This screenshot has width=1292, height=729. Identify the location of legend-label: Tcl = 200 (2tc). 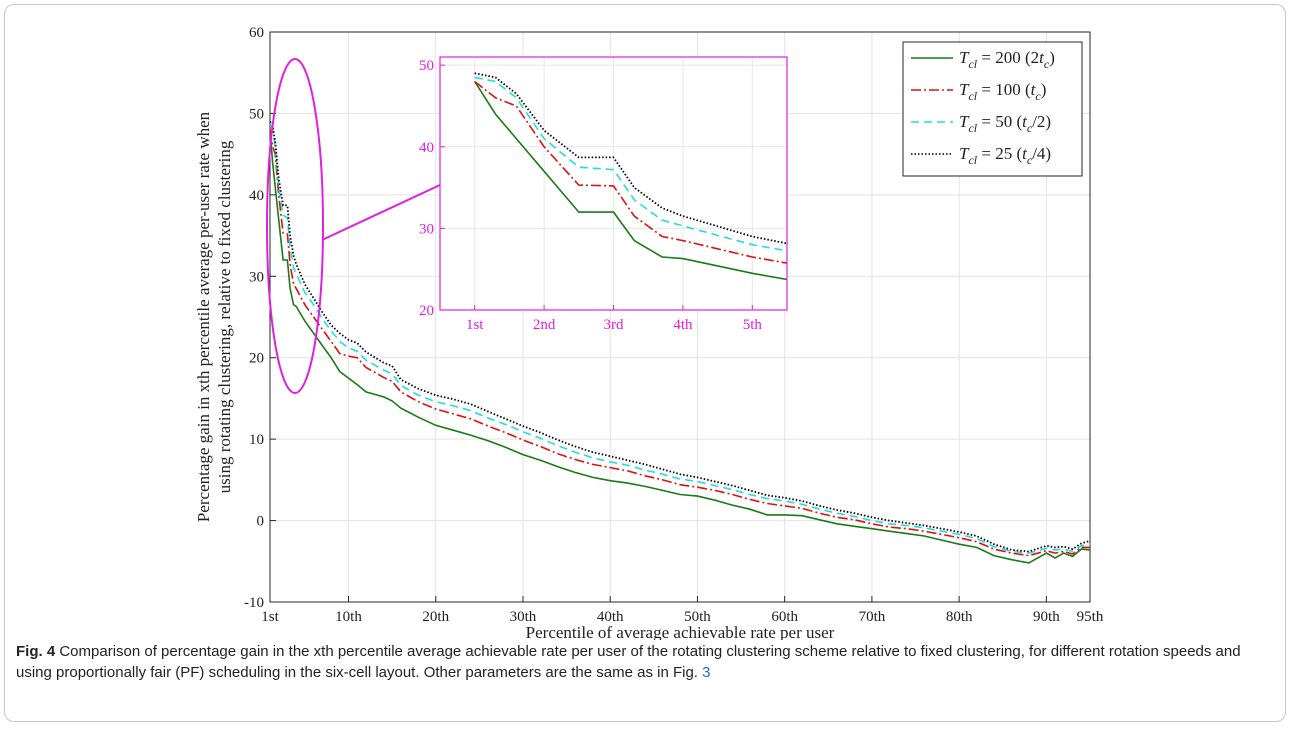
(1007, 59).